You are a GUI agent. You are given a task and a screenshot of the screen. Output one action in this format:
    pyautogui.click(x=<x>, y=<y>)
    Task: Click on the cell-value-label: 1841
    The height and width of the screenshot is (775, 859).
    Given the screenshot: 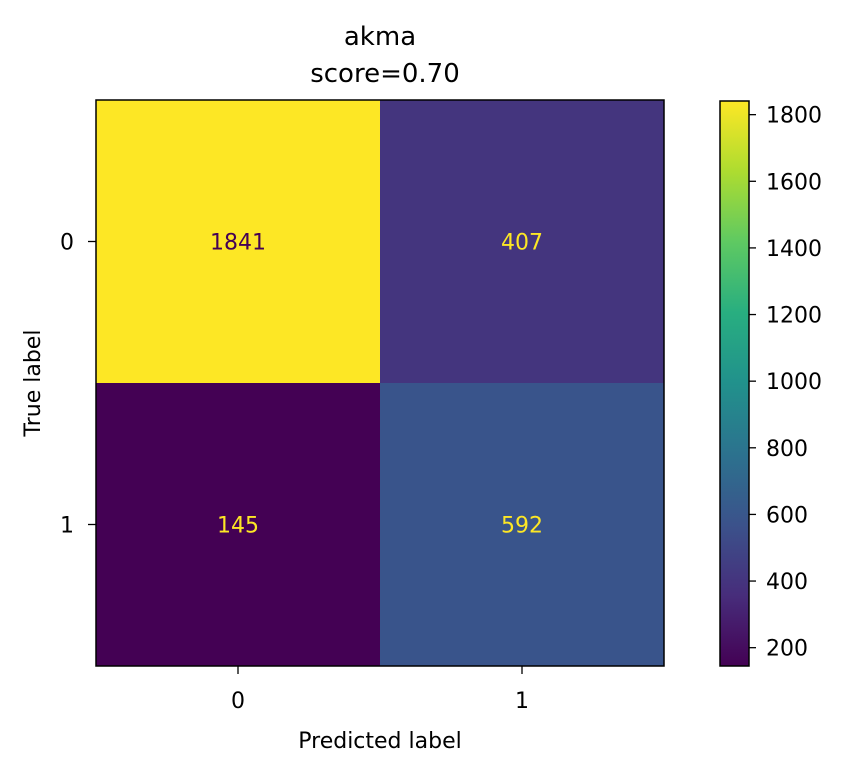 What is the action you would take?
    pyautogui.click(x=238, y=243)
    